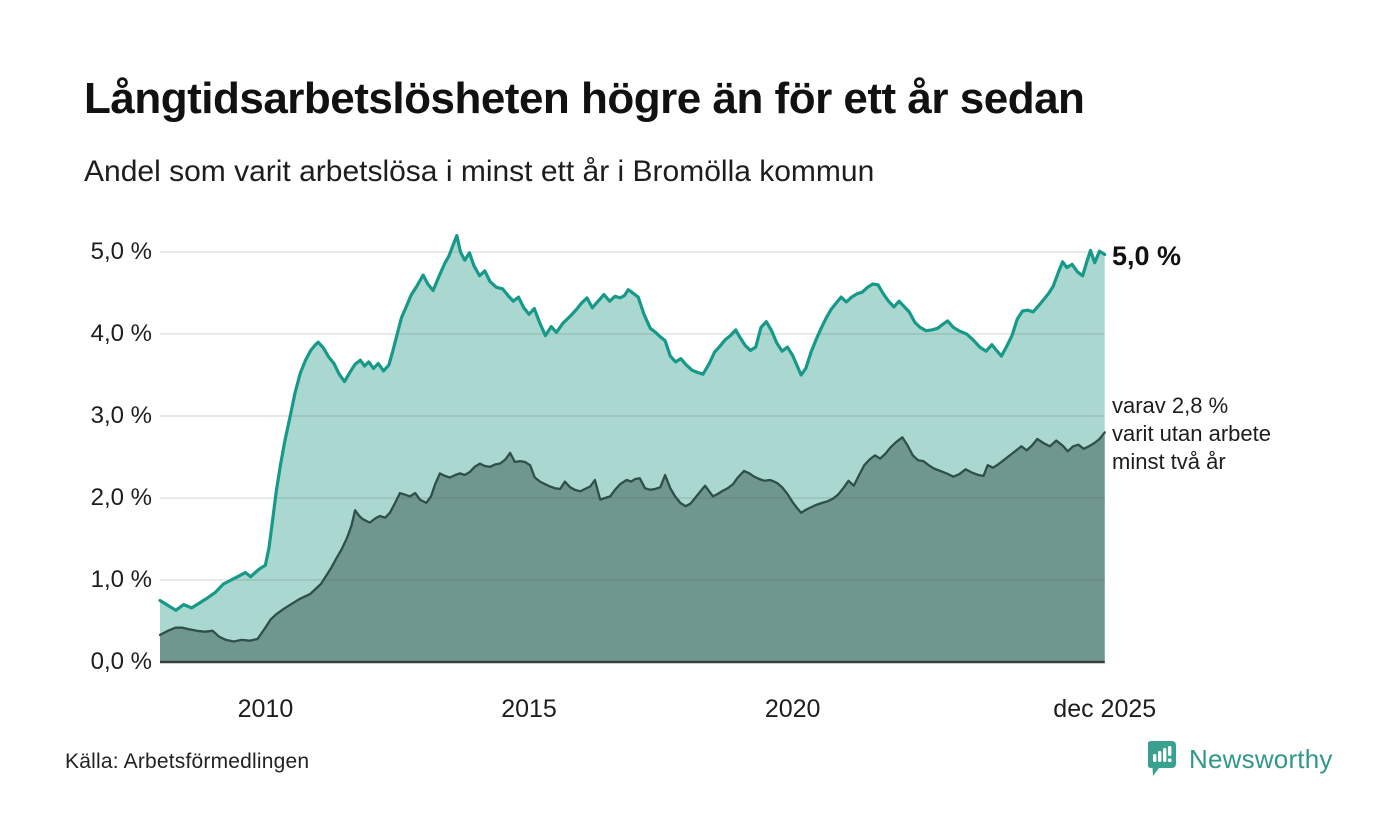  What do you see at coordinates (529, 709) in the screenshot?
I see `x-tick-label: 2015` at bounding box center [529, 709].